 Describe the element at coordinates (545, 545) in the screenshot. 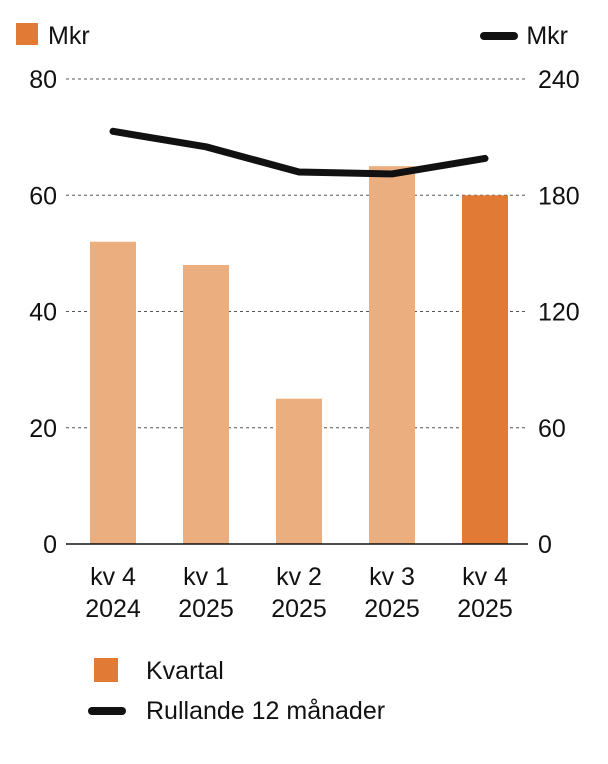

I see `right-tick-label: 0` at that location.